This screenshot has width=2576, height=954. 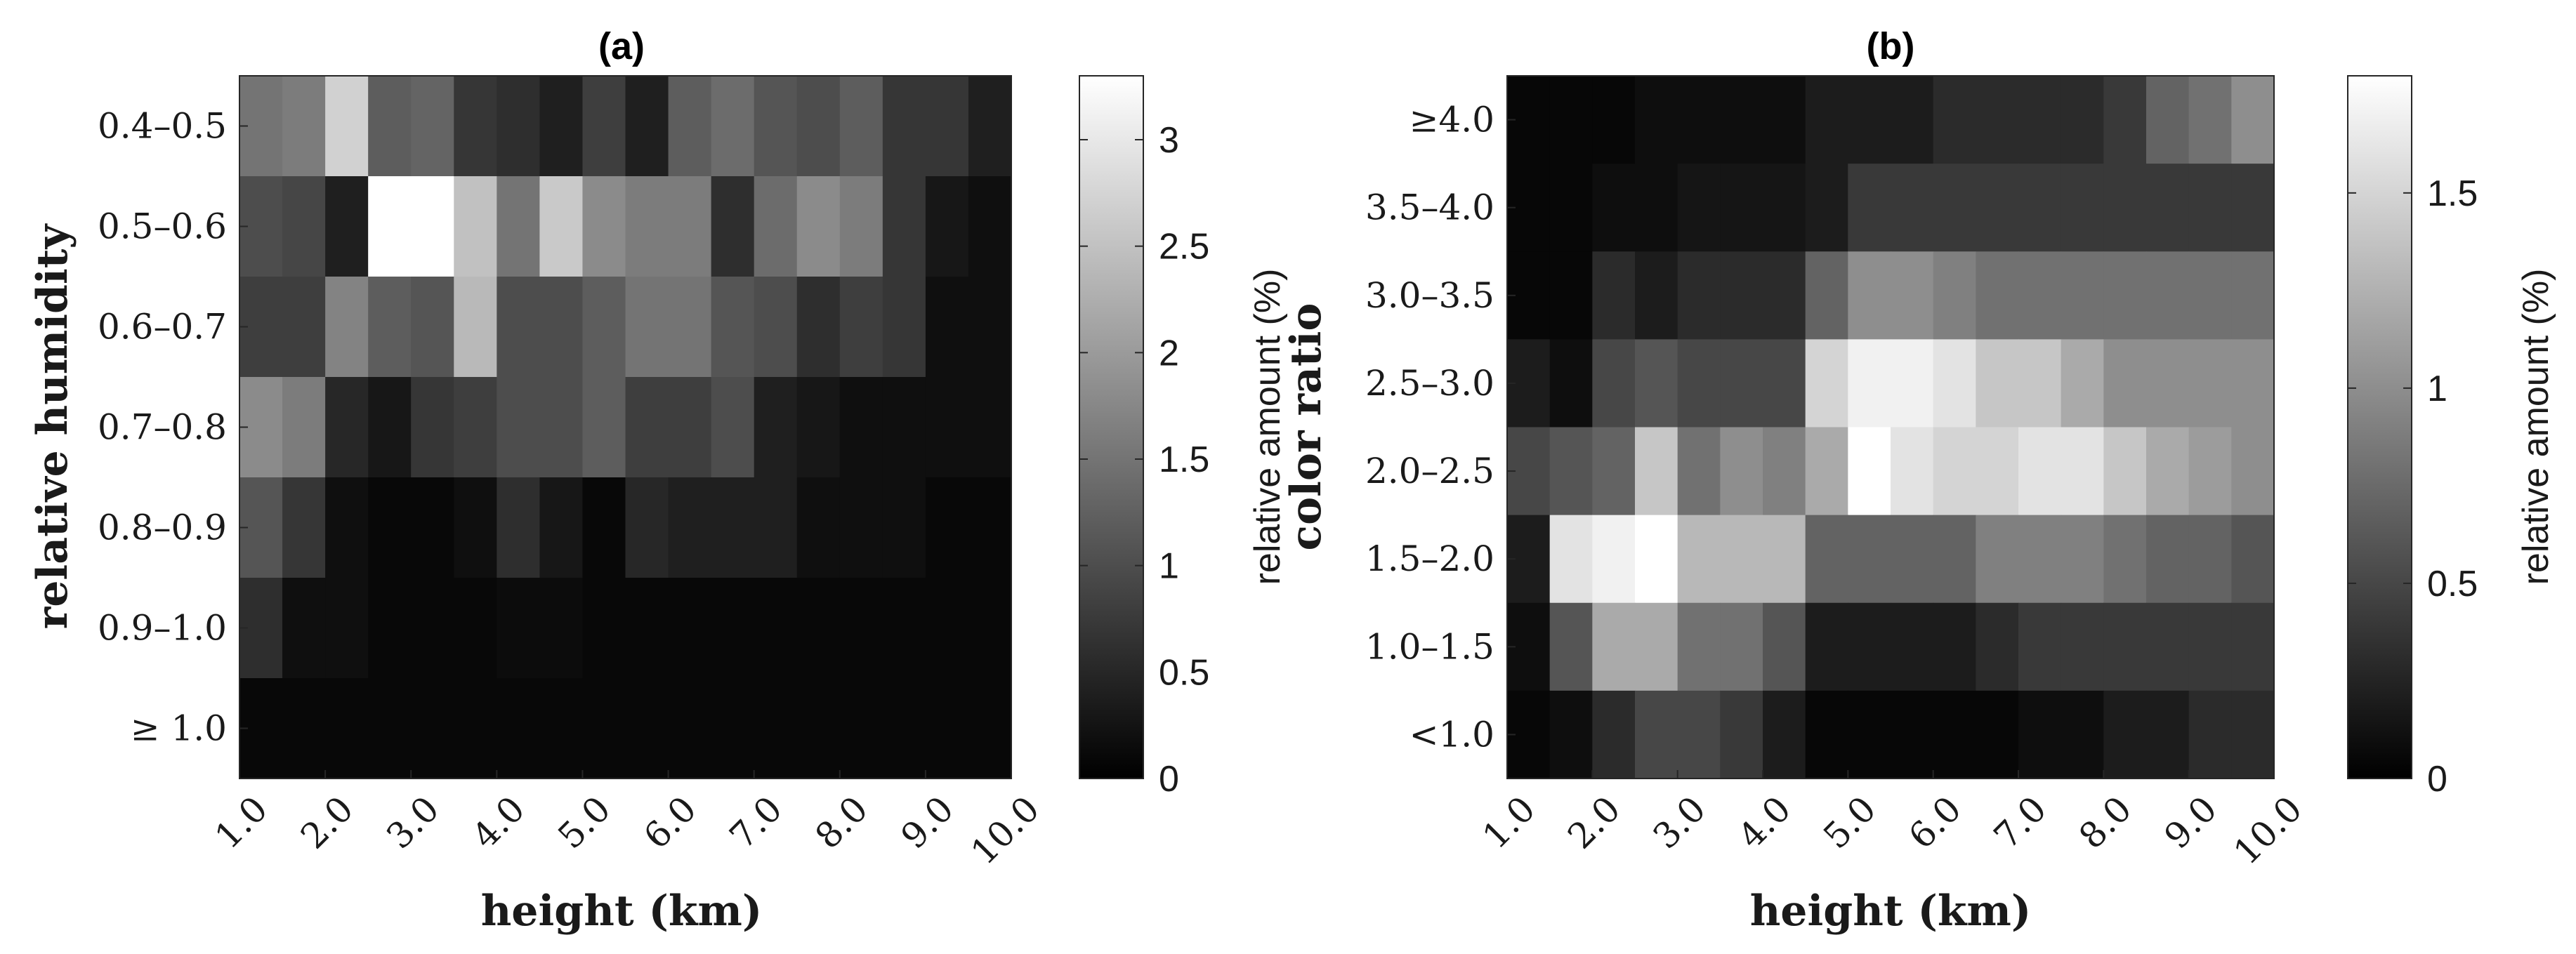 What do you see at coordinates (2020, 822) in the screenshot?
I see `panel-b-x-tick-label: 7.0` at bounding box center [2020, 822].